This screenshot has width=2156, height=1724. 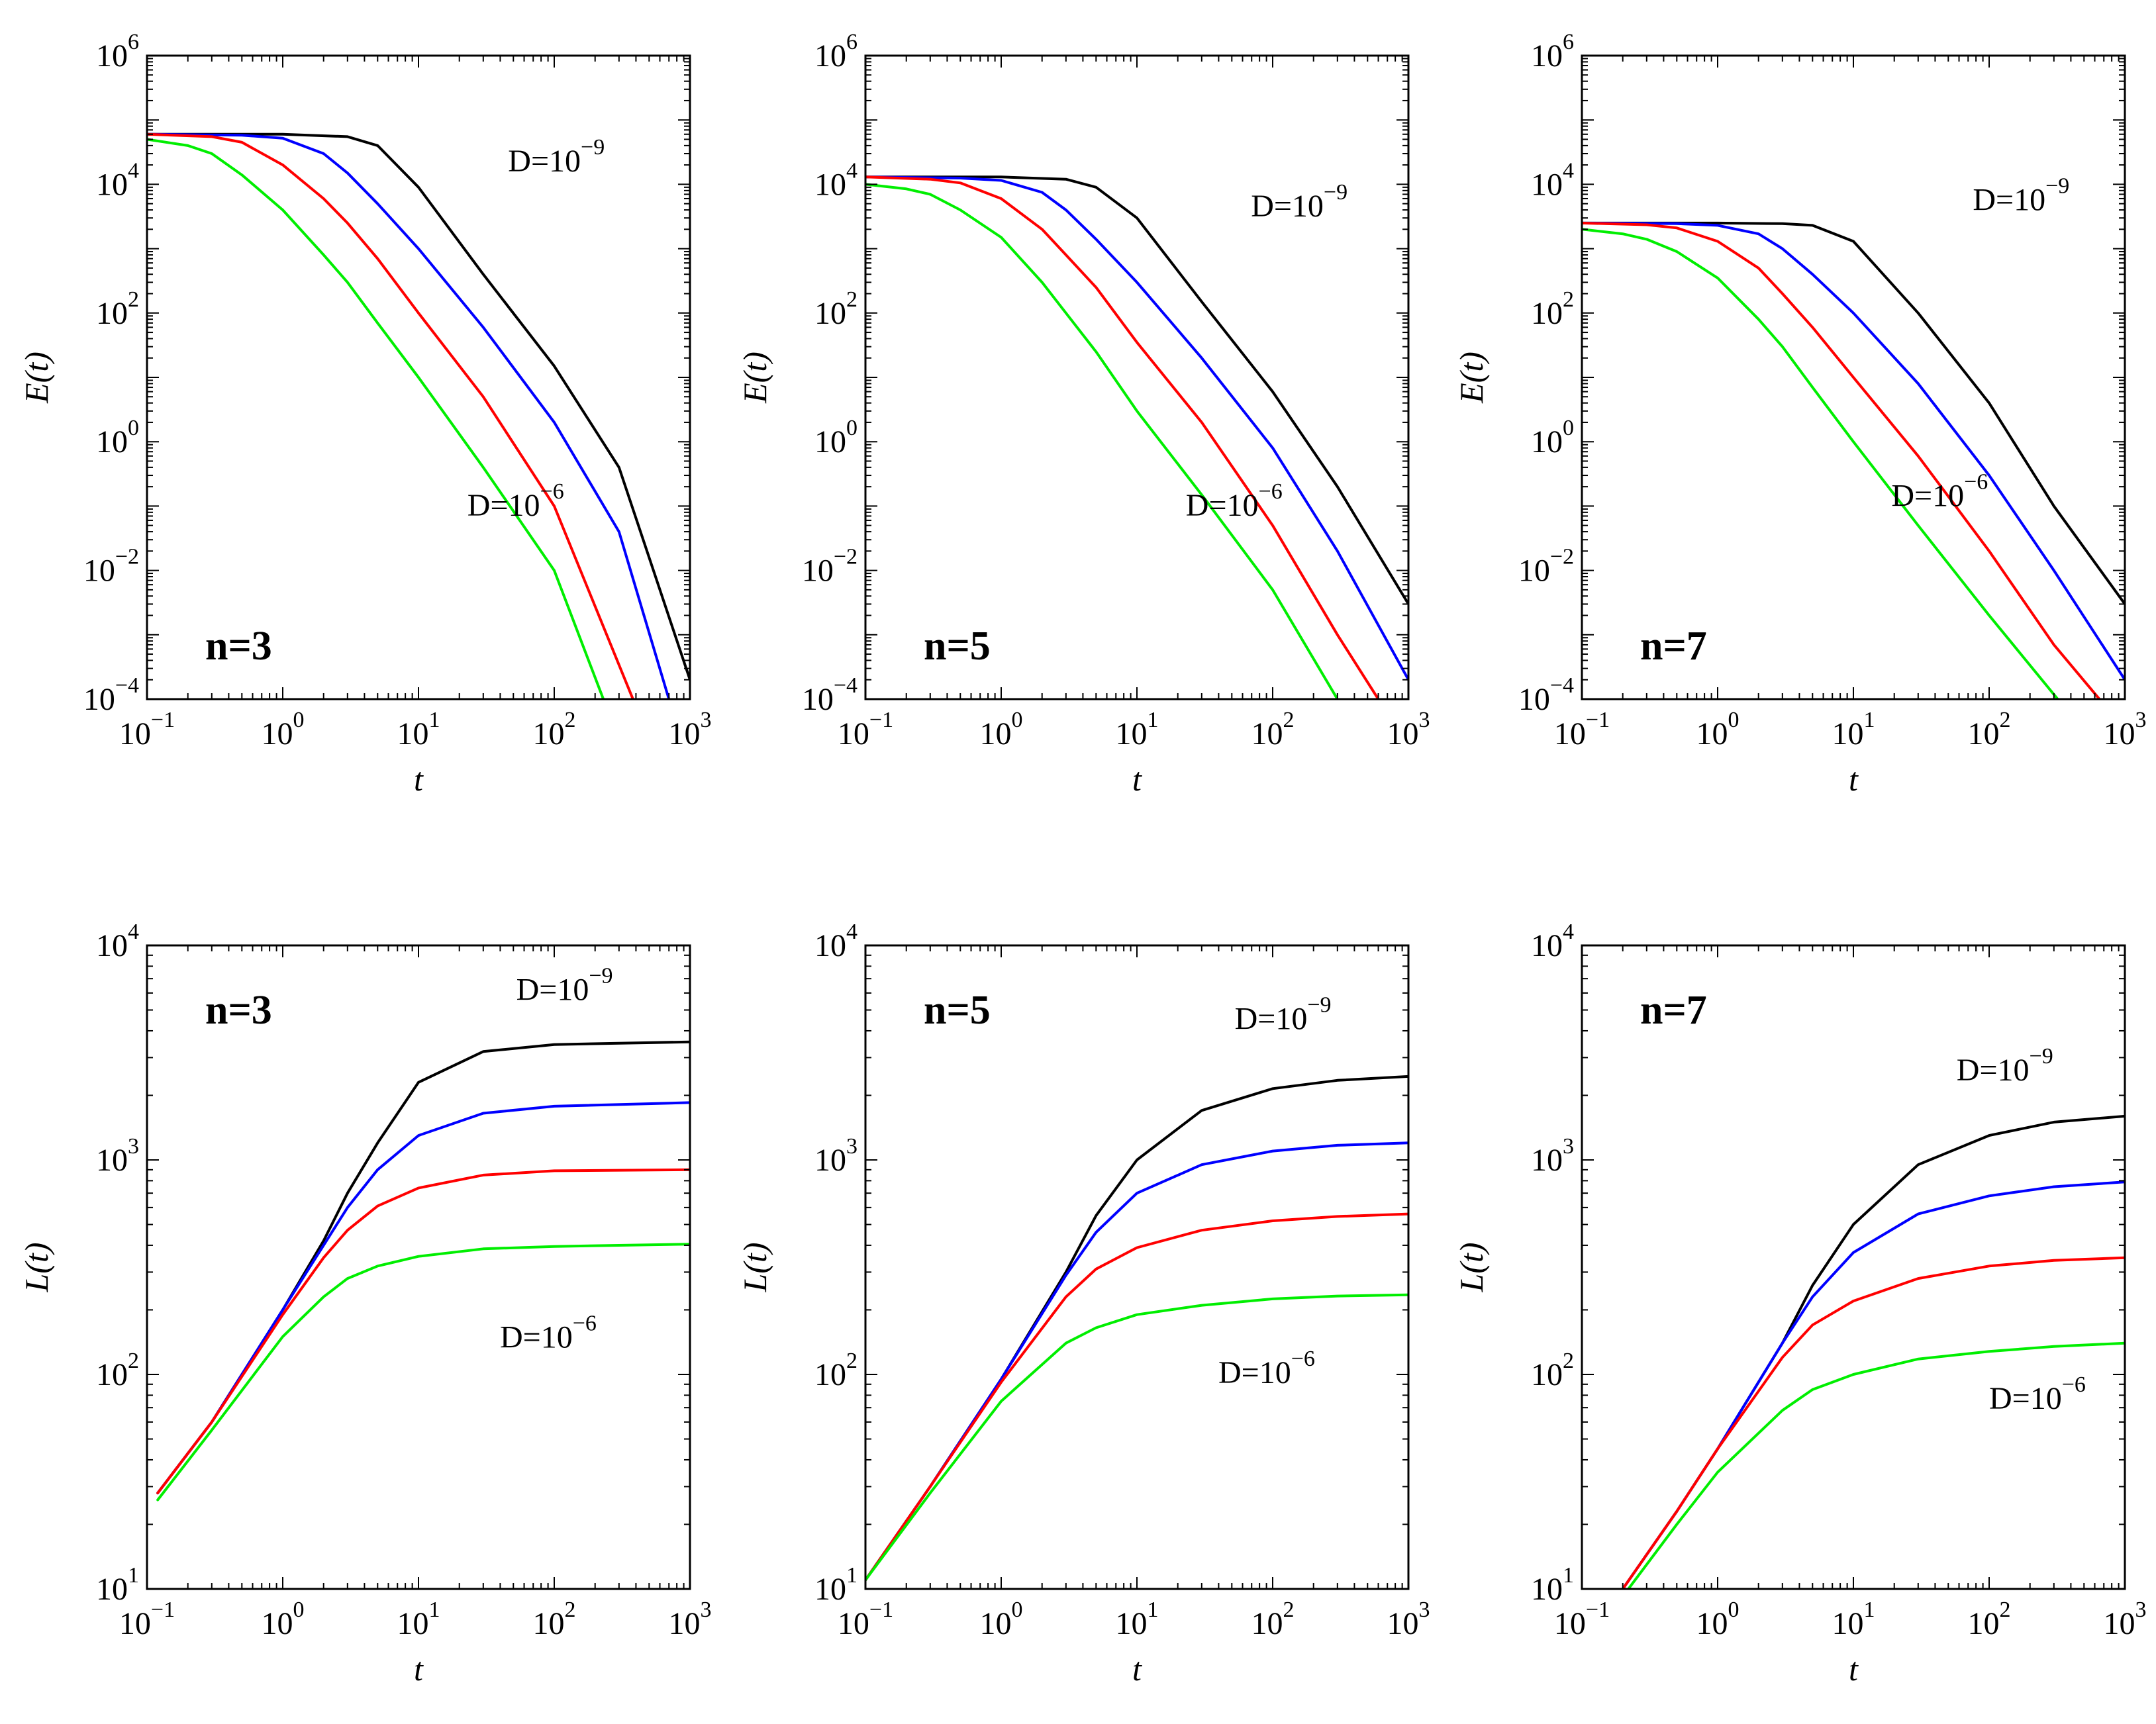 I want to click on y-axis-label: E(t), so click(x=36, y=378).